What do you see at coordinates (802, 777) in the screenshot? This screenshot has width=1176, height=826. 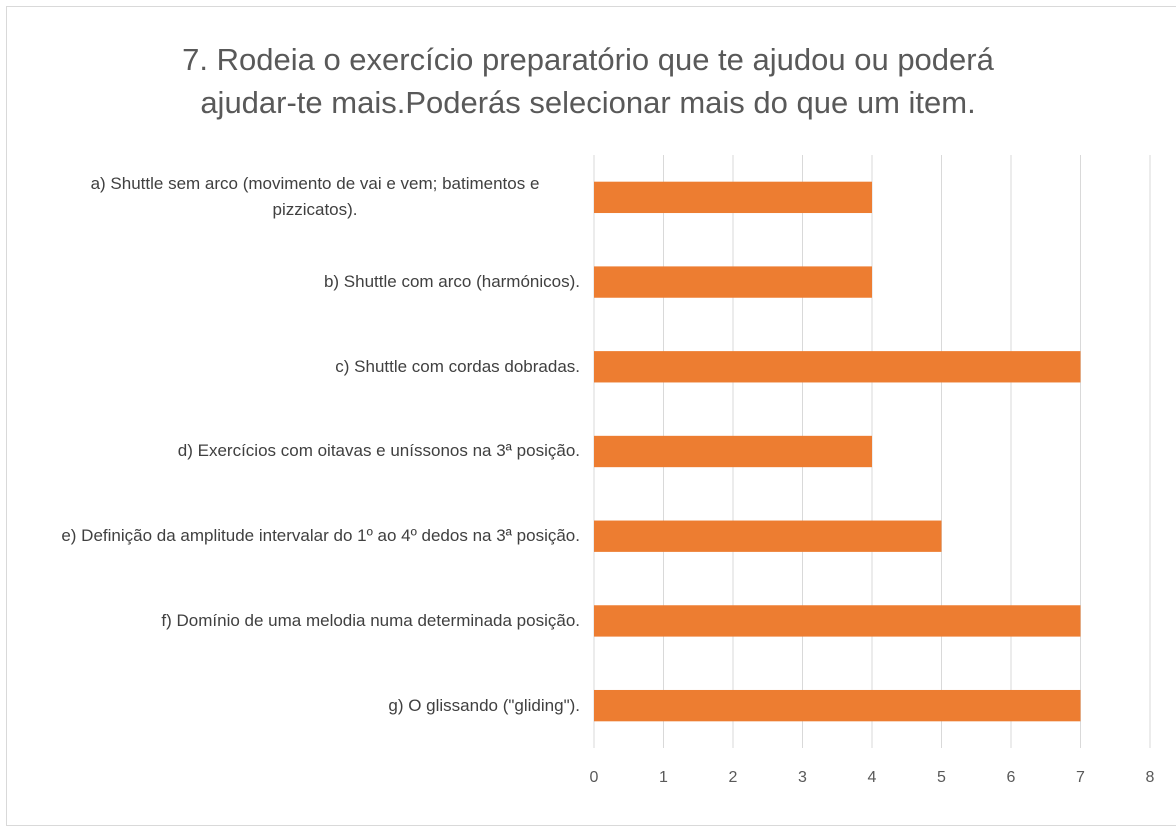 I see `x-tick-label: 3` at bounding box center [802, 777].